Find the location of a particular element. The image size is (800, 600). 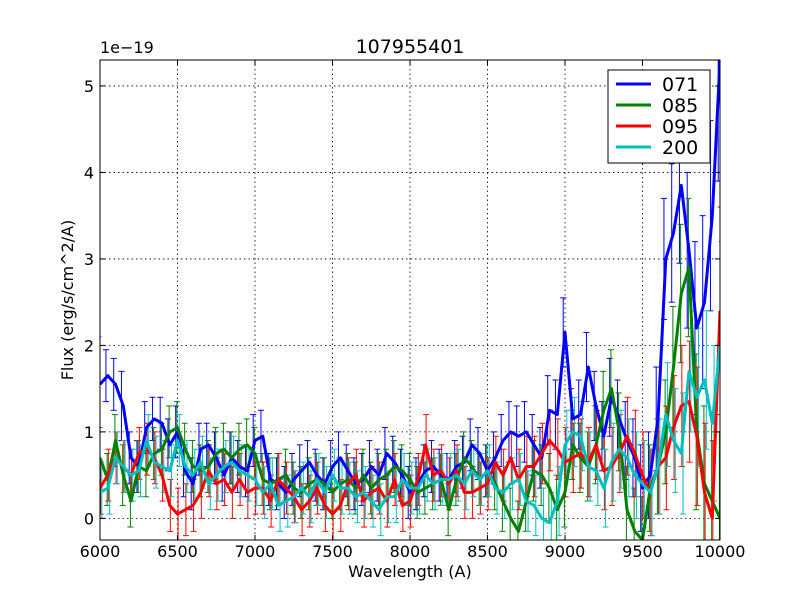

y-axis-title: Flux (erg/s/cm^2/A) is located at coordinates (67, 300).